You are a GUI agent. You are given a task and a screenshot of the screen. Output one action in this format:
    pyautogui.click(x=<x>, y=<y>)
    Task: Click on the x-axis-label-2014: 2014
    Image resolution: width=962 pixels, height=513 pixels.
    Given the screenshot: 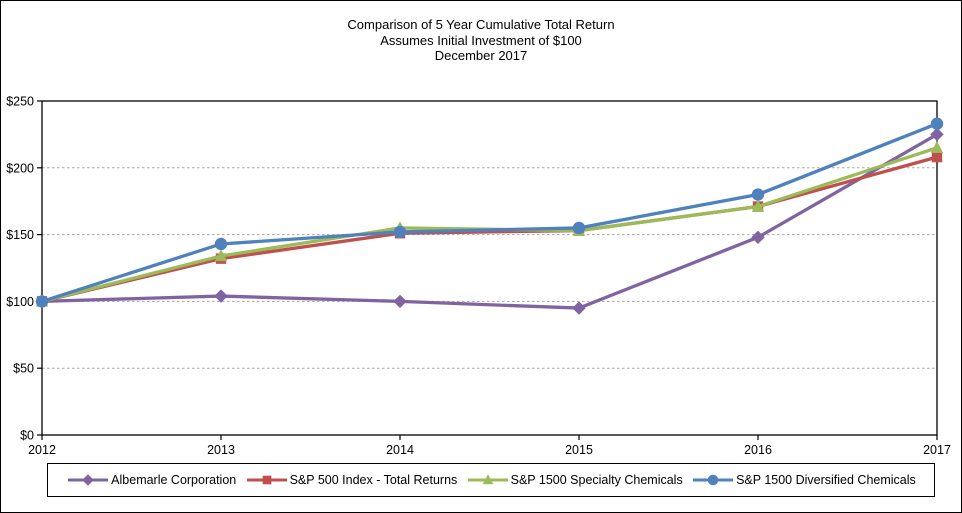 What is the action you would take?
    pyautogui.click(x=400, y=450)
    